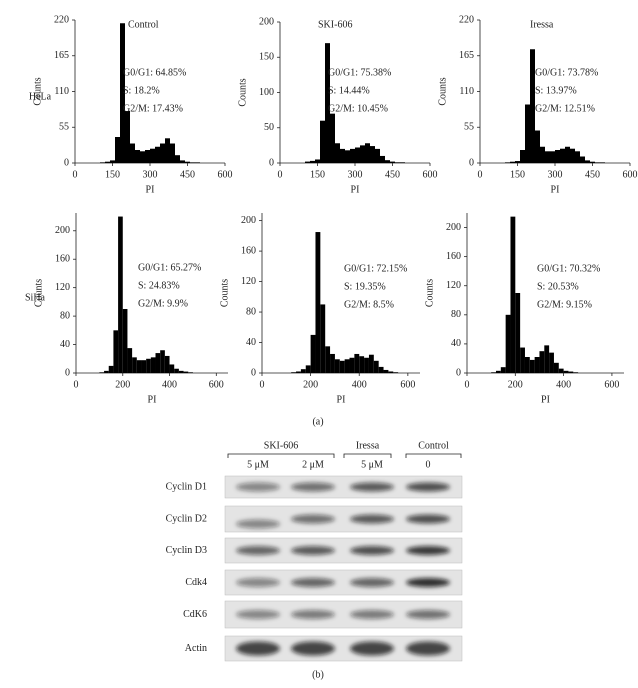 The width and height of the screenshot is (638, 688). Describe the element at coordinates (375, 268) in the screenshot. I see `annotation: G0/G1: 72.15%` at that location.